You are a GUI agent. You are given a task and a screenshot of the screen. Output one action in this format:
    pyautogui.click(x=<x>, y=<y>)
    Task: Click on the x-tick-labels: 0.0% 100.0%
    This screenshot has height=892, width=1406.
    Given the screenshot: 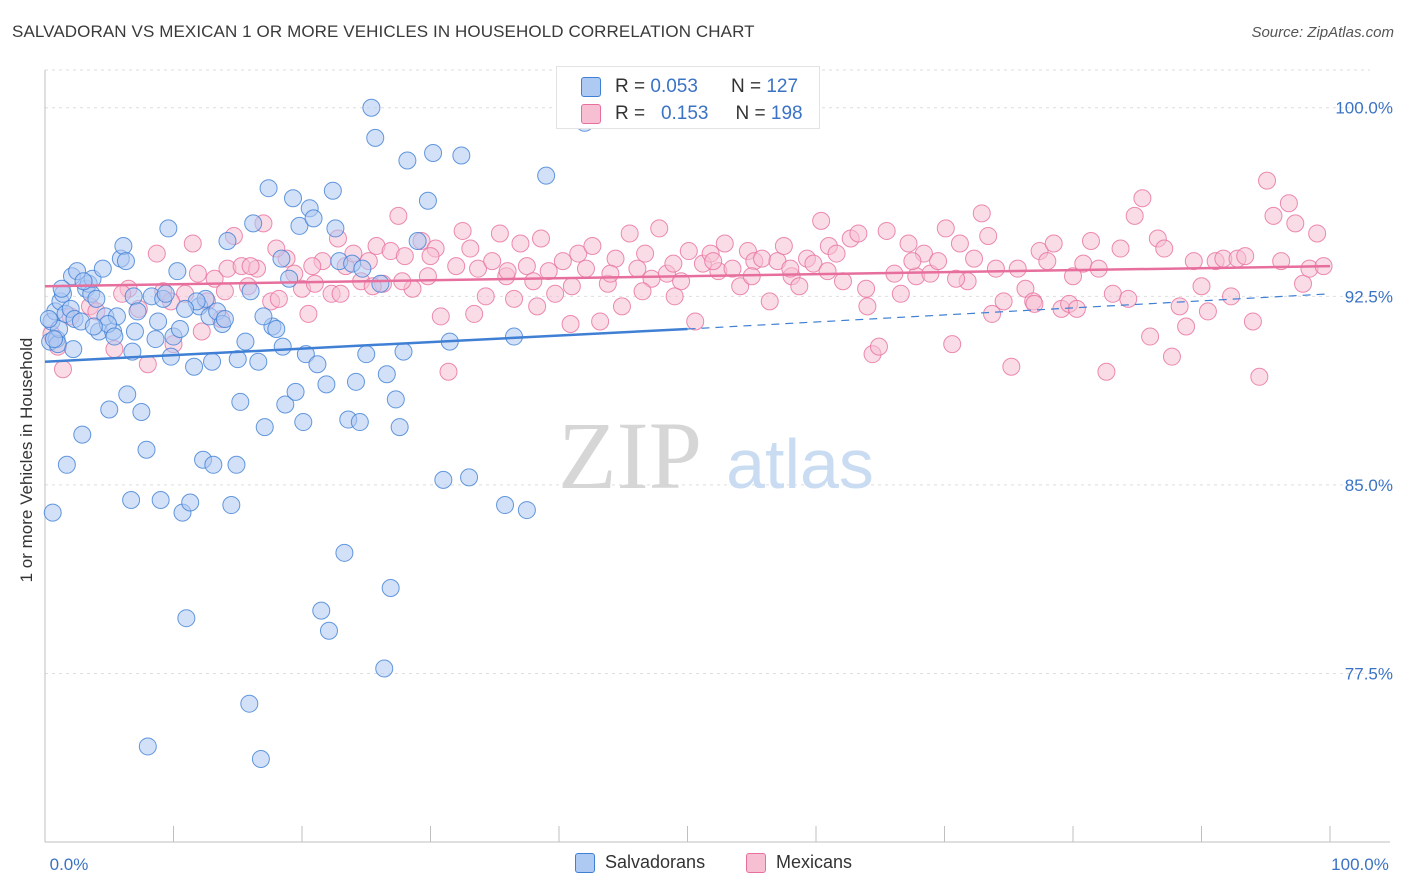 What is the action you would take?
    pyautogui.click(x=719, y=864)
    